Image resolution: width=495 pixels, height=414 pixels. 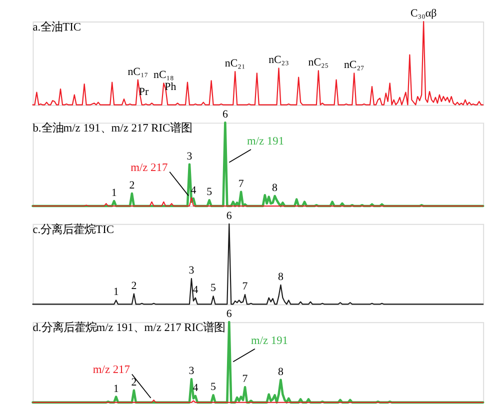 What do you see at coordinates (170, 86) in the screenshot?
I see `annotation: Ph` at bounding box center [170, 86].